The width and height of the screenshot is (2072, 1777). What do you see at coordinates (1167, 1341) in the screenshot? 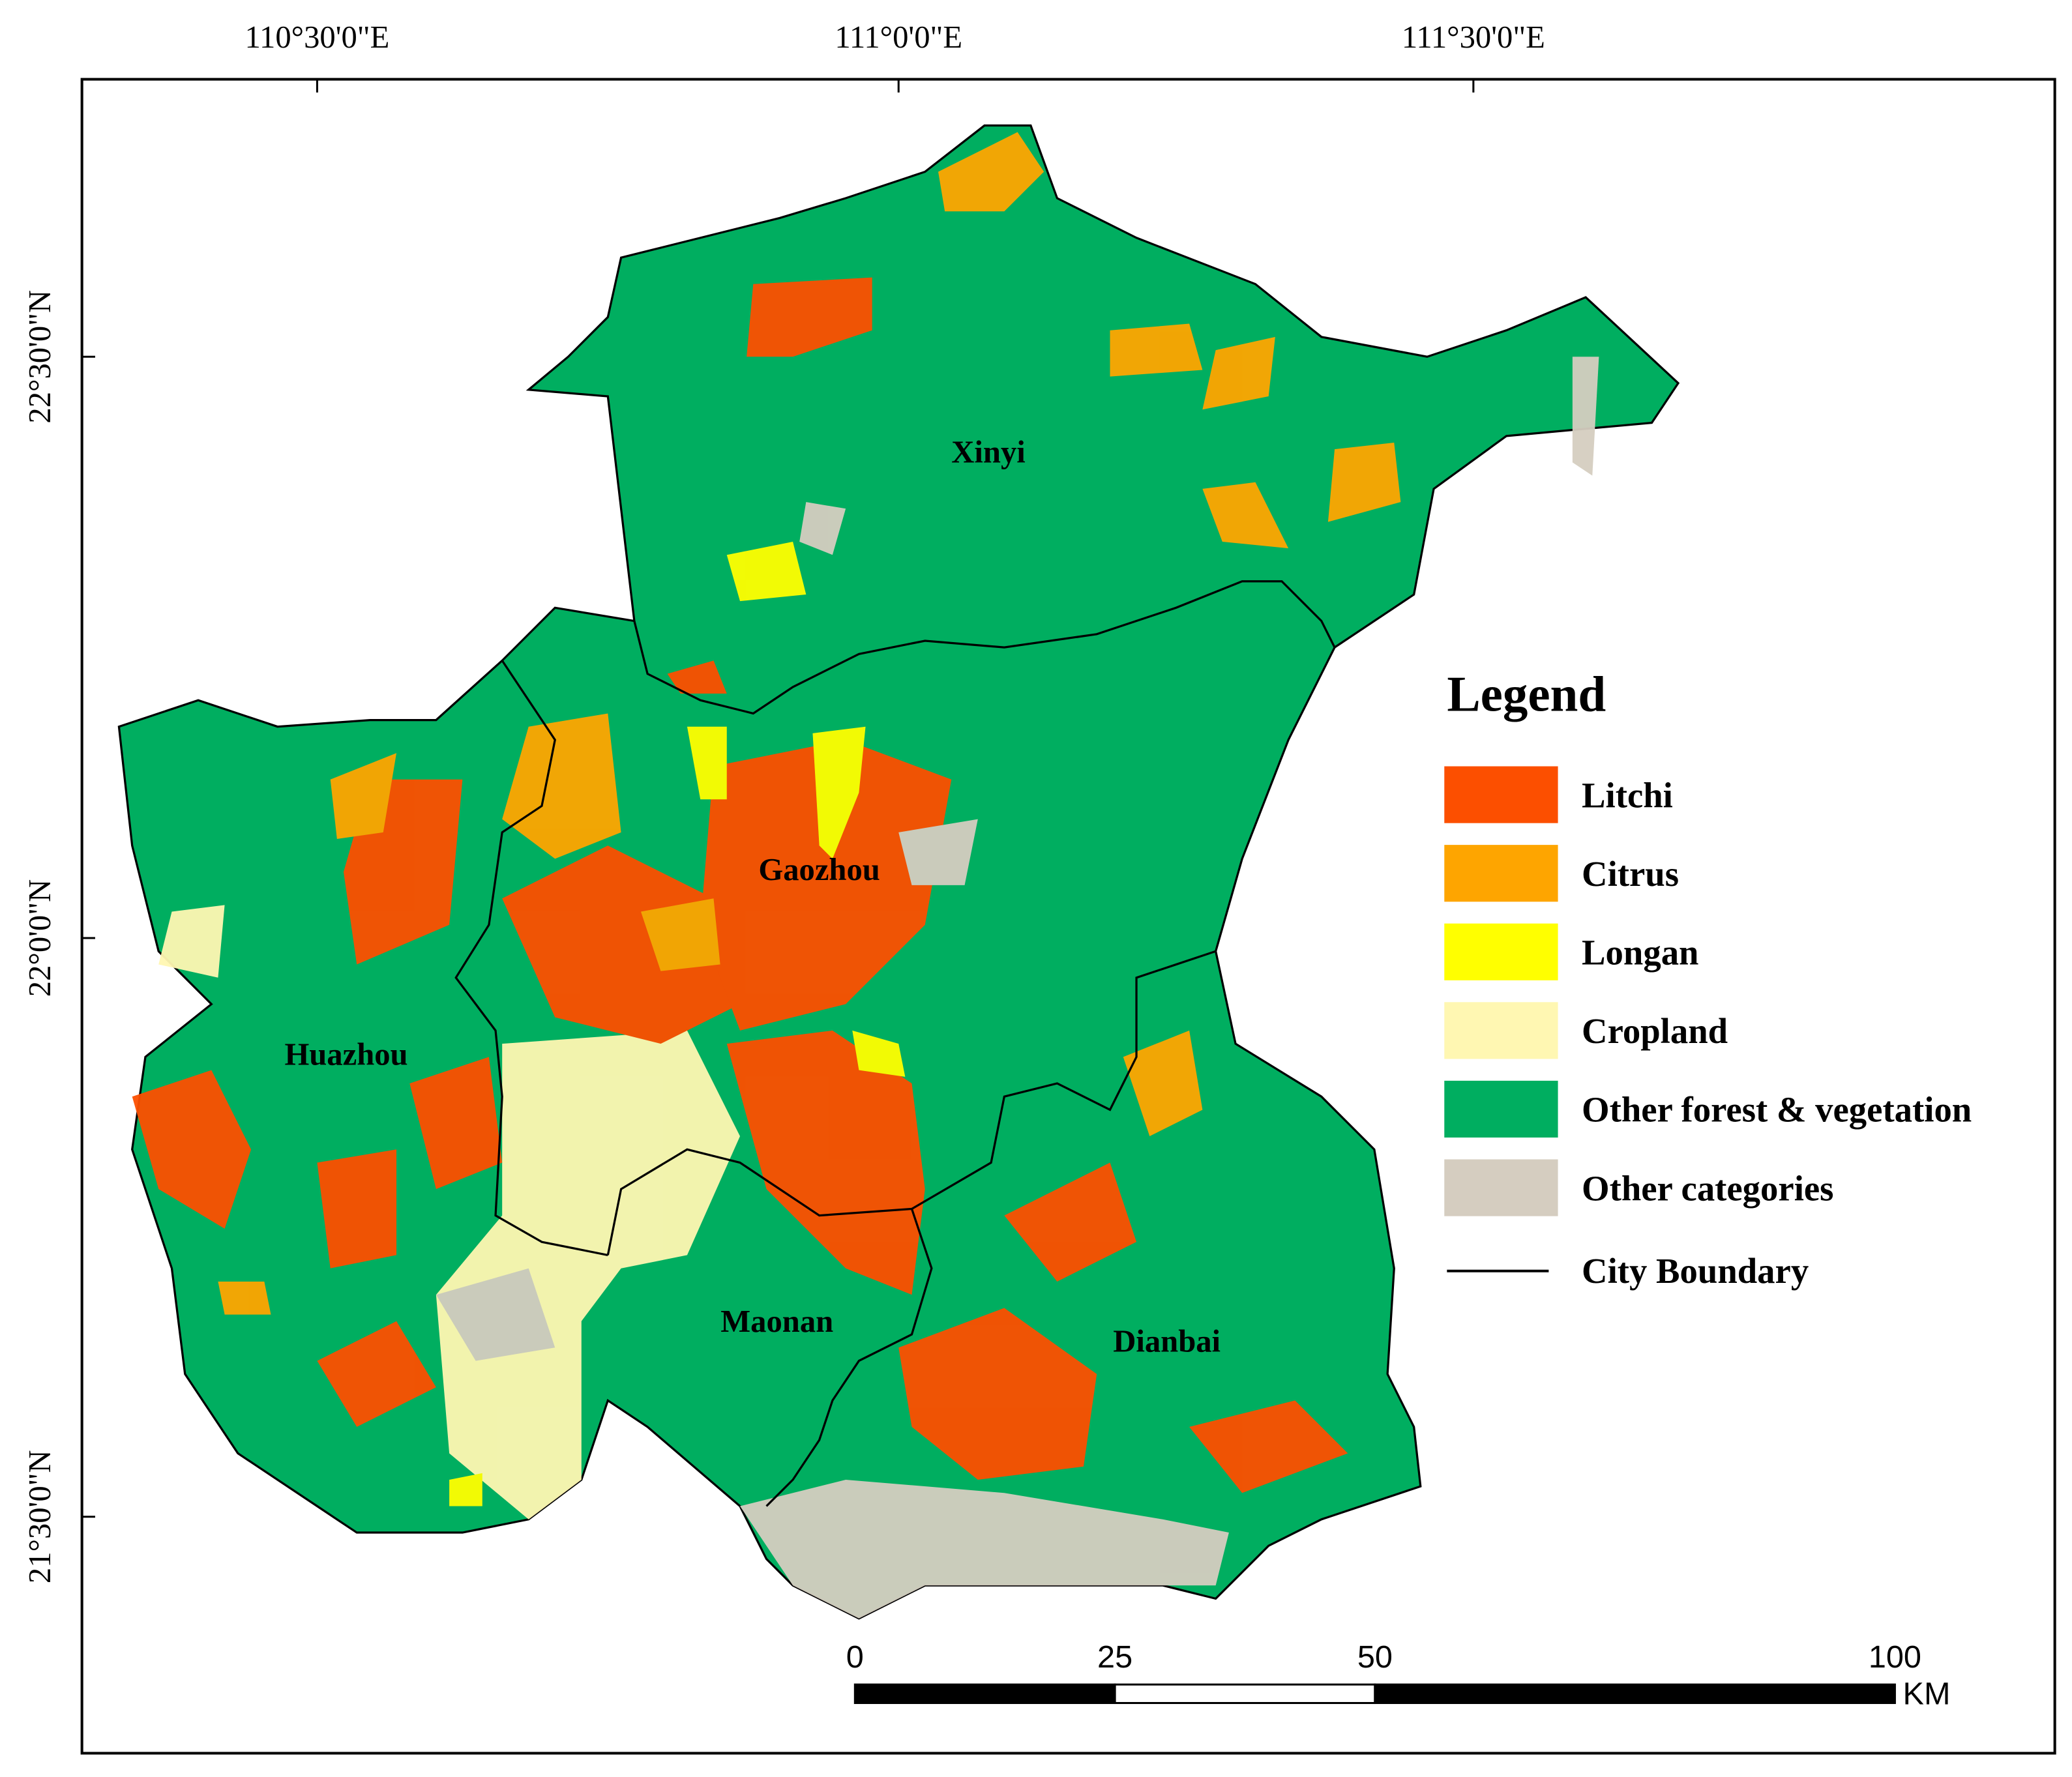
I see `city-label: Dianbai` at bounding box center [1167, 1341].